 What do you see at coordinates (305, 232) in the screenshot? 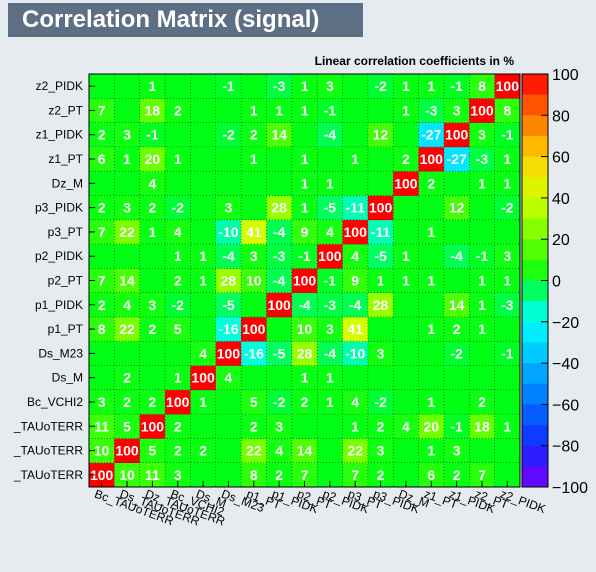
I see `cell-value: 9` at bounding box center [305, 232].